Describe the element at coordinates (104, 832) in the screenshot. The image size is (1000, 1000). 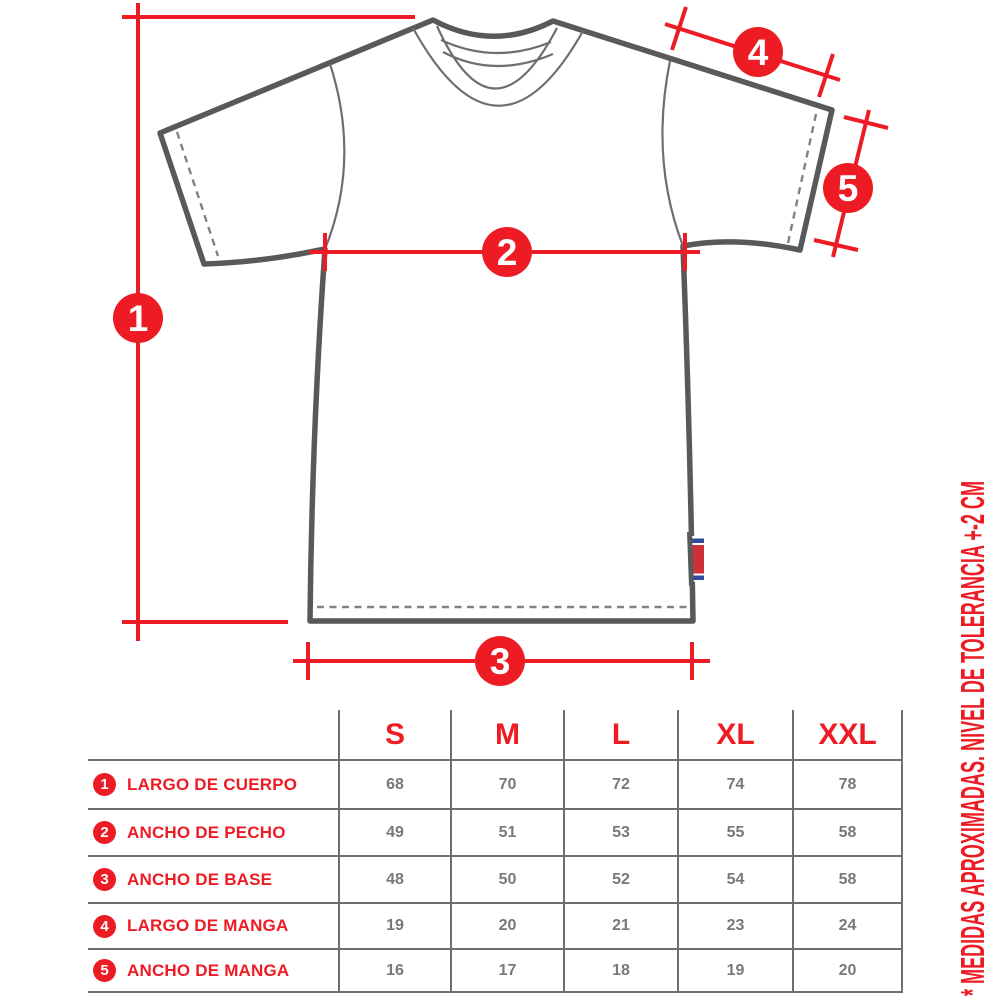
I see `row-number-badge: 2` at that location.